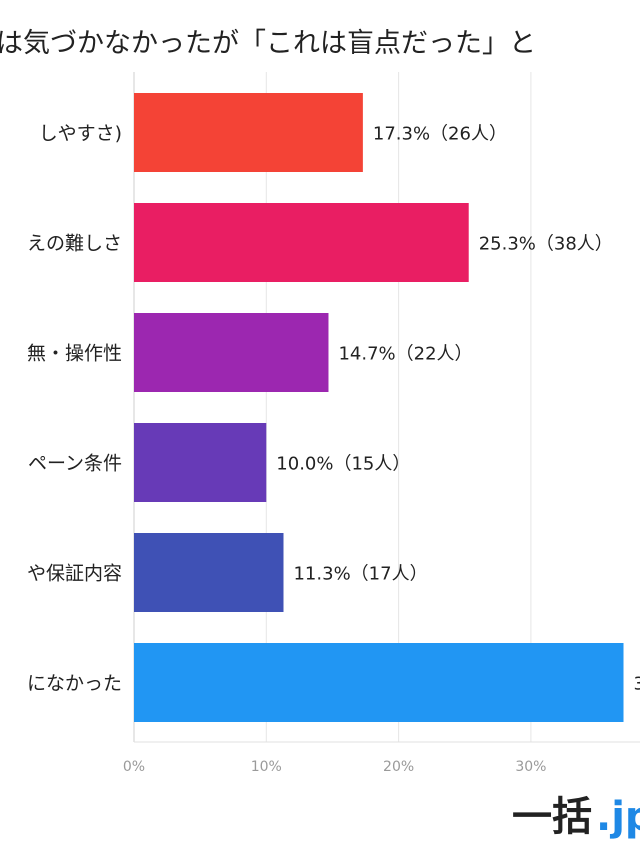 Image resolution: width=640 pixels, height=853 pixels. What do you see at coordinates (360, 574) in the screenshot?
I see `data-label-5: 11.3%（17人）` at bounding box center [360, 574].